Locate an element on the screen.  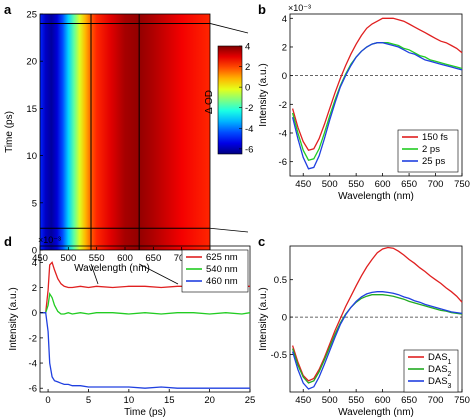
legend-name: 2 ps is located at coordinates (431, 149).